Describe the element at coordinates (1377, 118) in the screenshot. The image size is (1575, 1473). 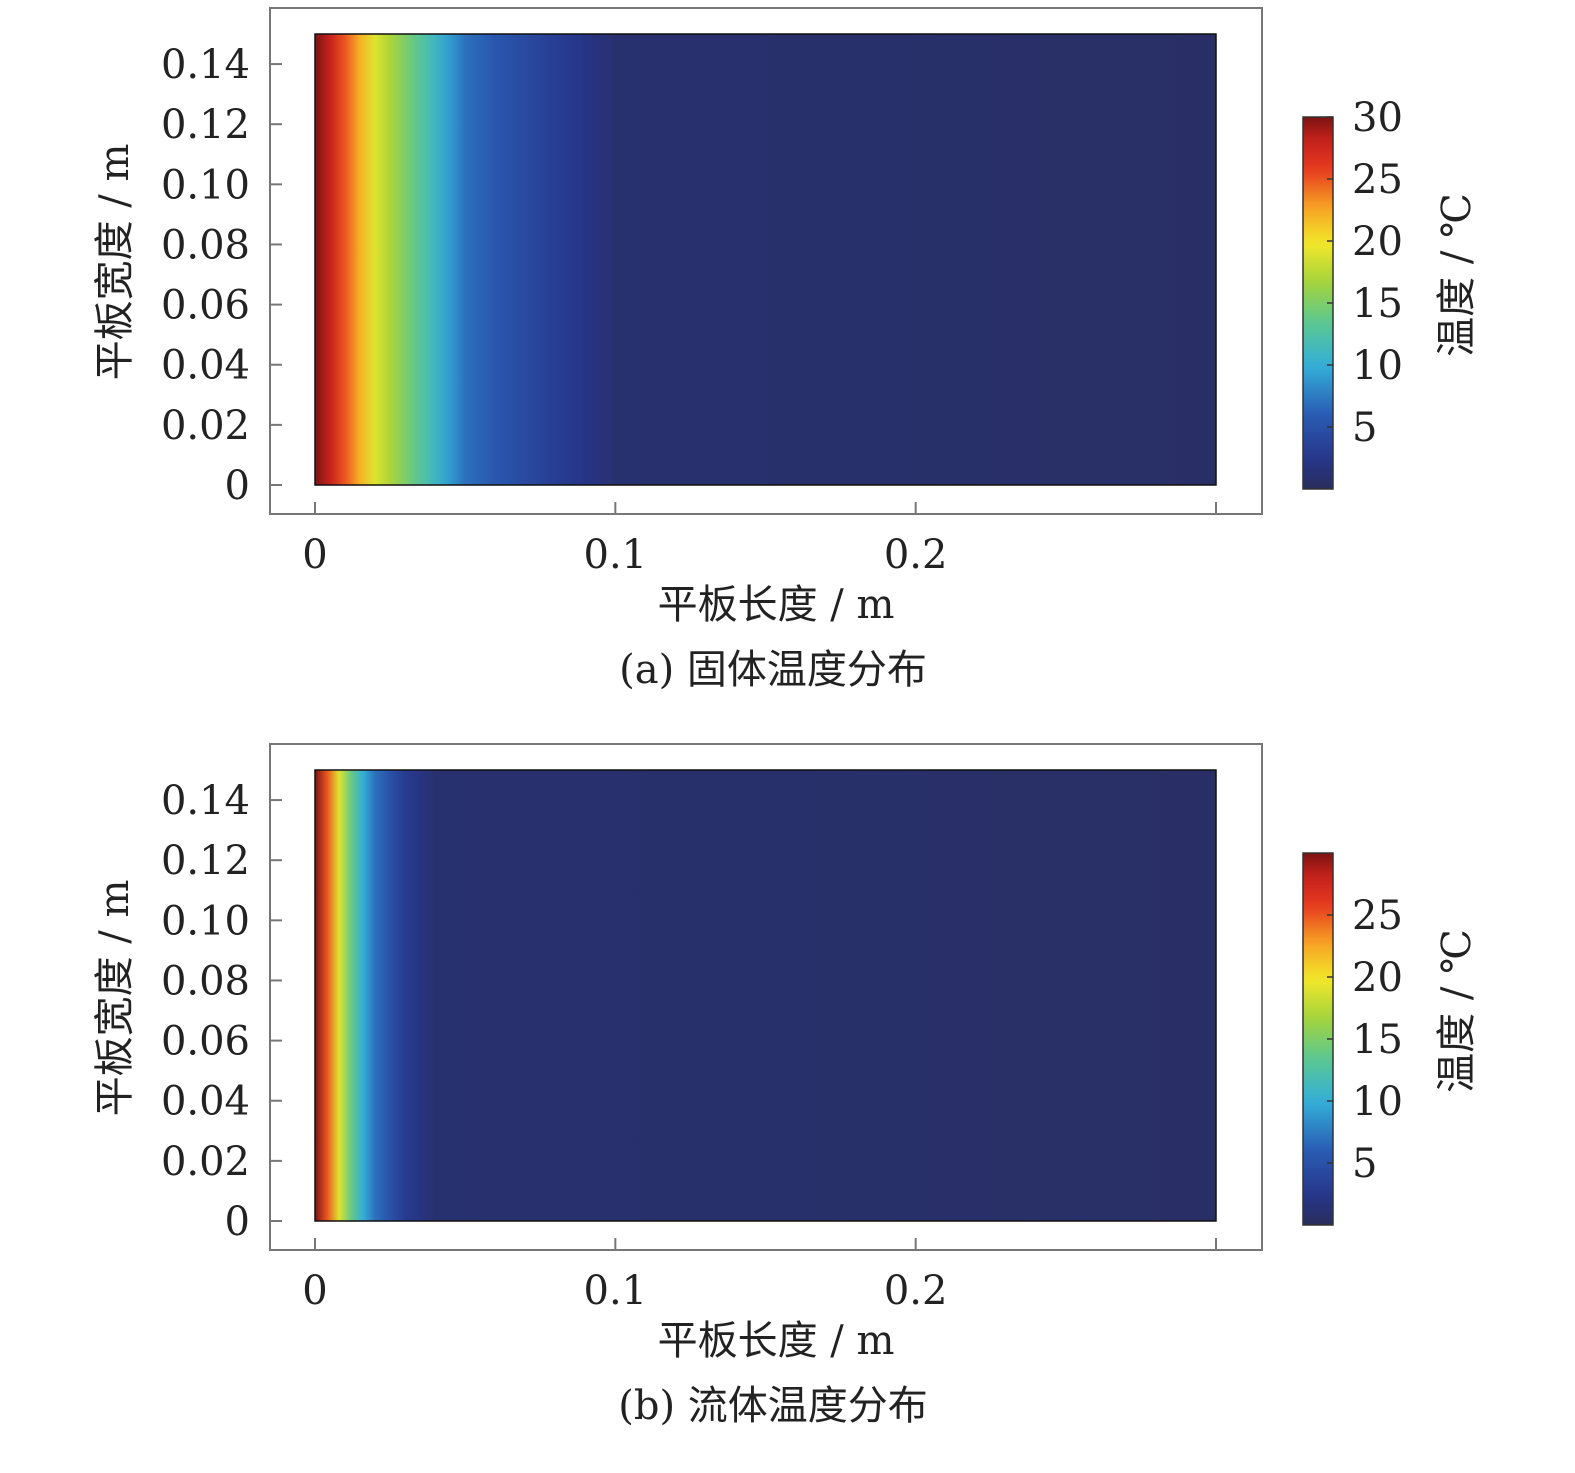
I see `colorbar-tick-label: 30` at that location.